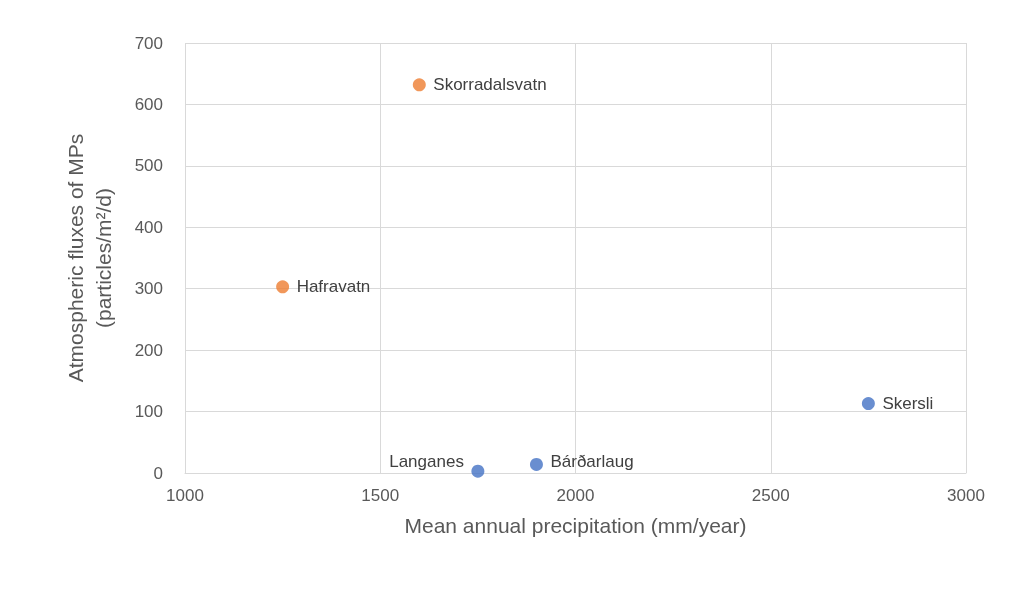 Image resolution: width=1030 pixels, height=598 pixels. I want to click on annotation: Skersli, so click(908, 404).